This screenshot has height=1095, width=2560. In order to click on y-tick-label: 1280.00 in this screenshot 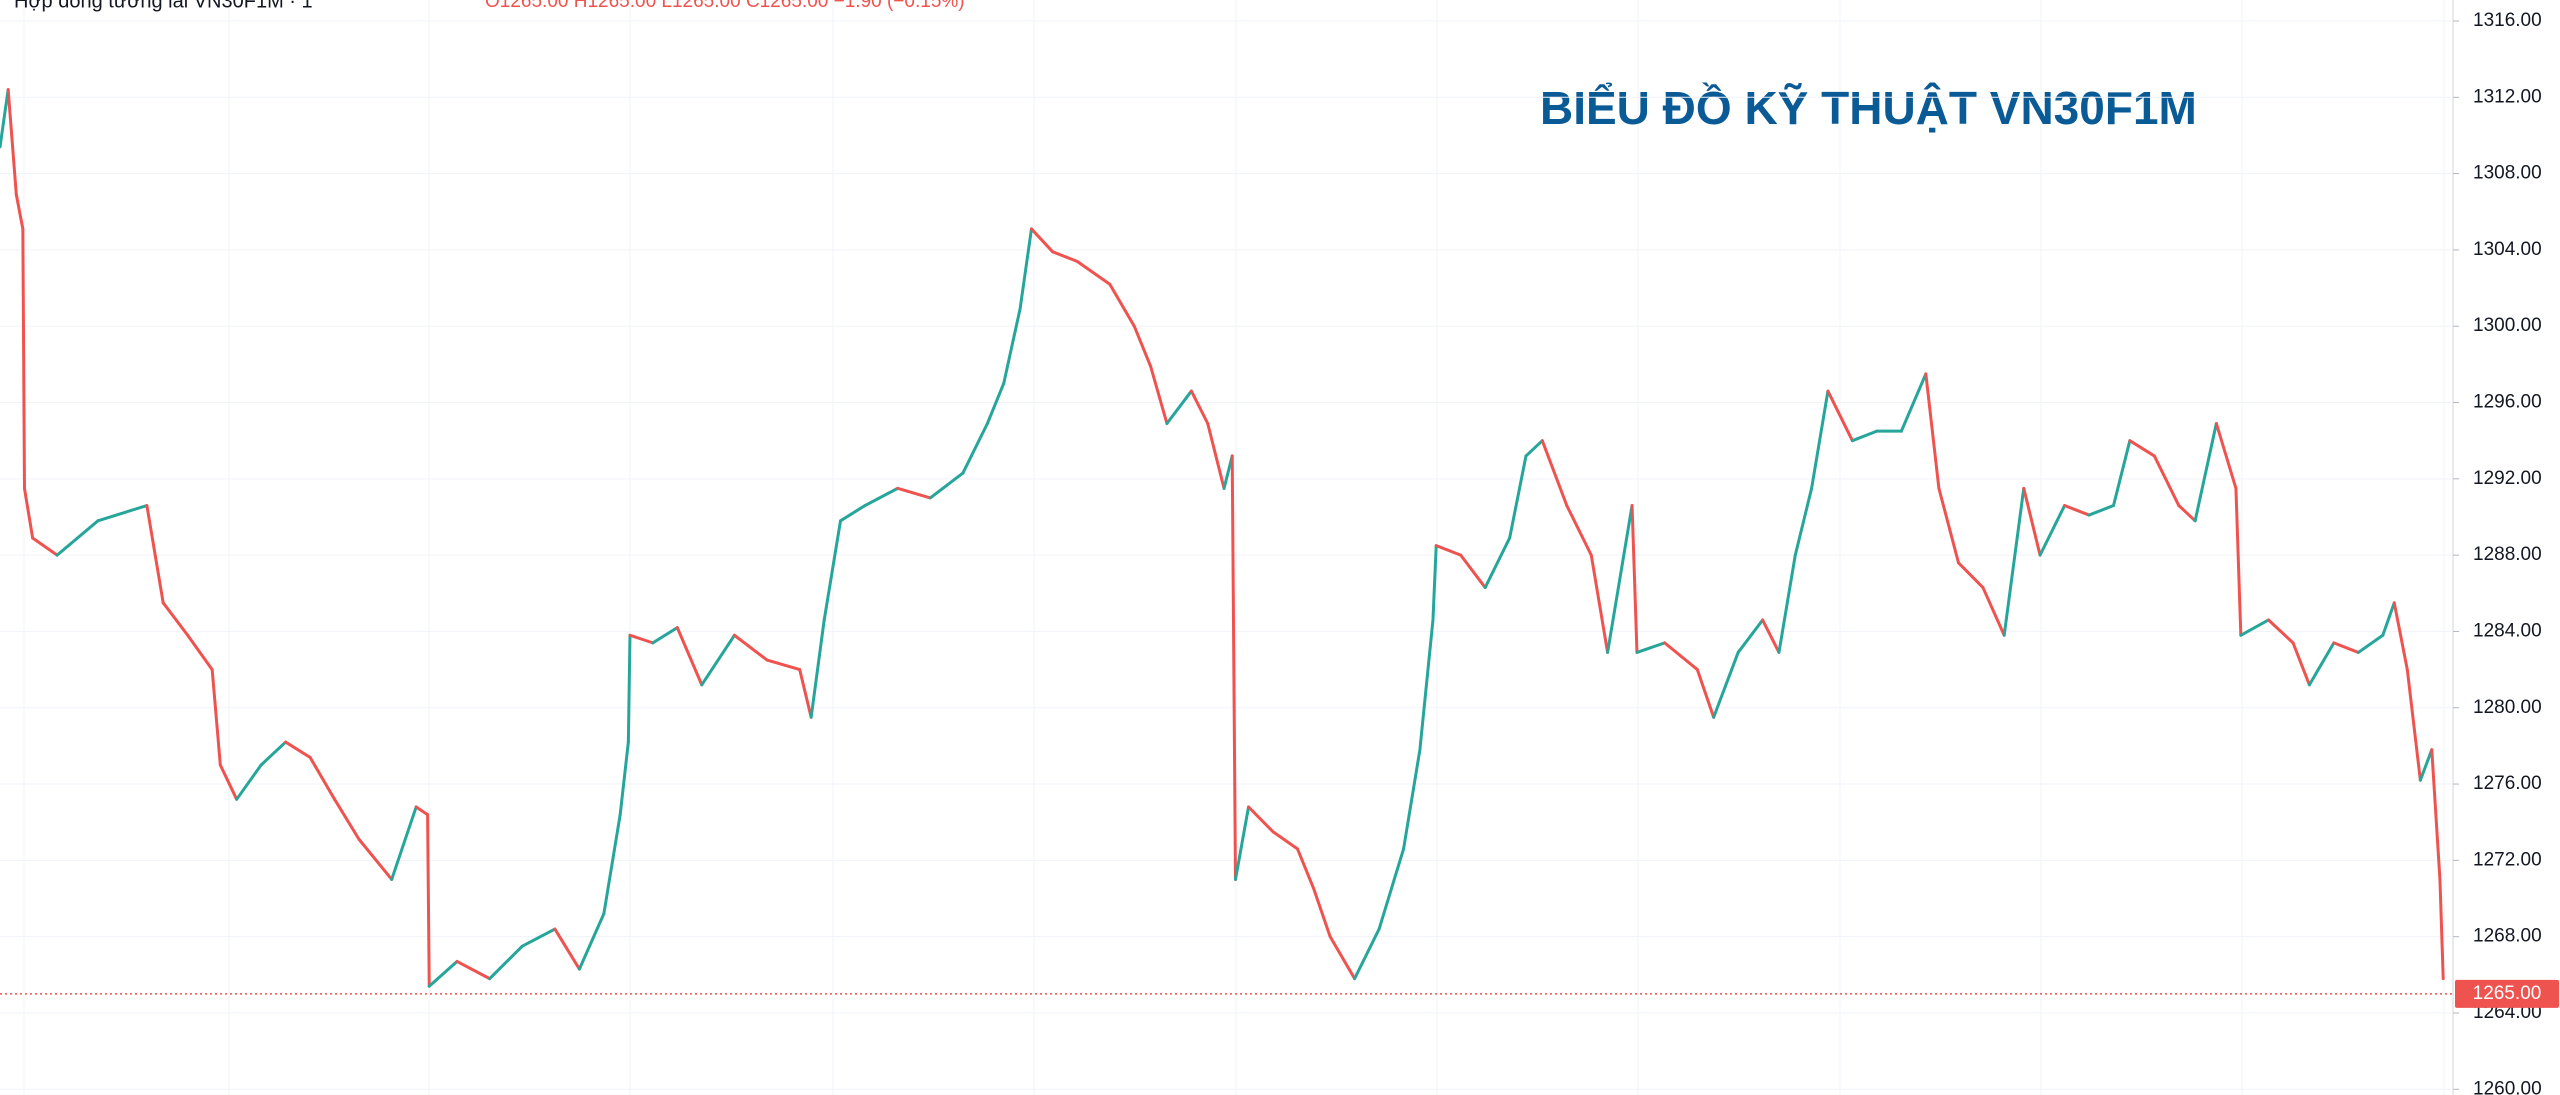, I will do `click(2507, 707)`.